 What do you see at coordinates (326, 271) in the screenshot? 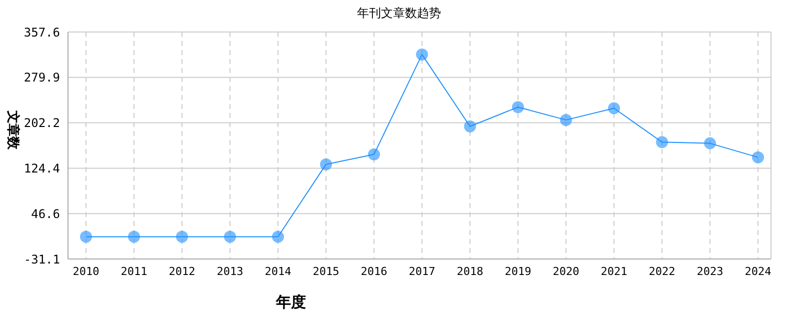
I see `x-tick-label: 2015` at bounding box center [326, 271].